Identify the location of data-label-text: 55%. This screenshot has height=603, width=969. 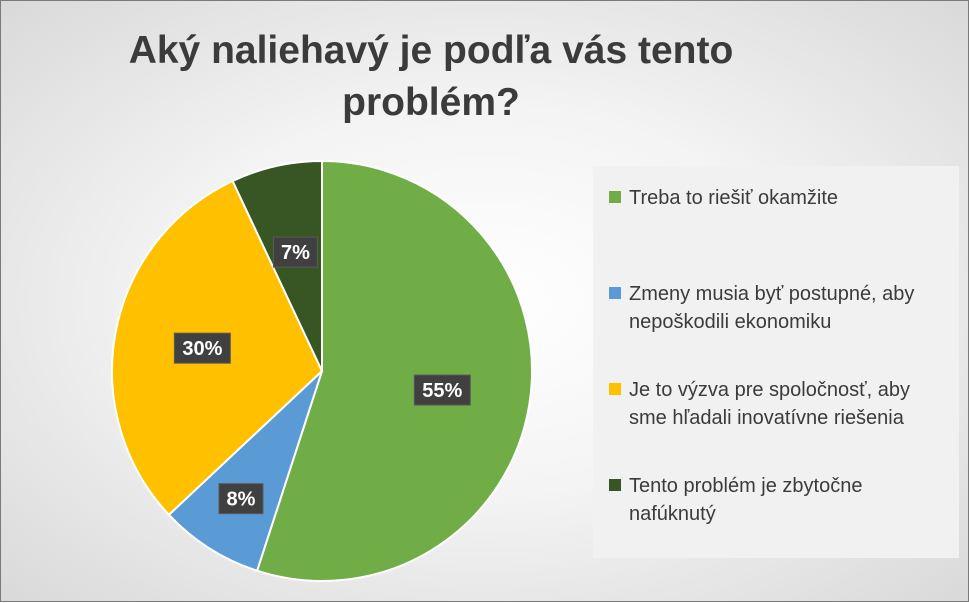
(442, 391).